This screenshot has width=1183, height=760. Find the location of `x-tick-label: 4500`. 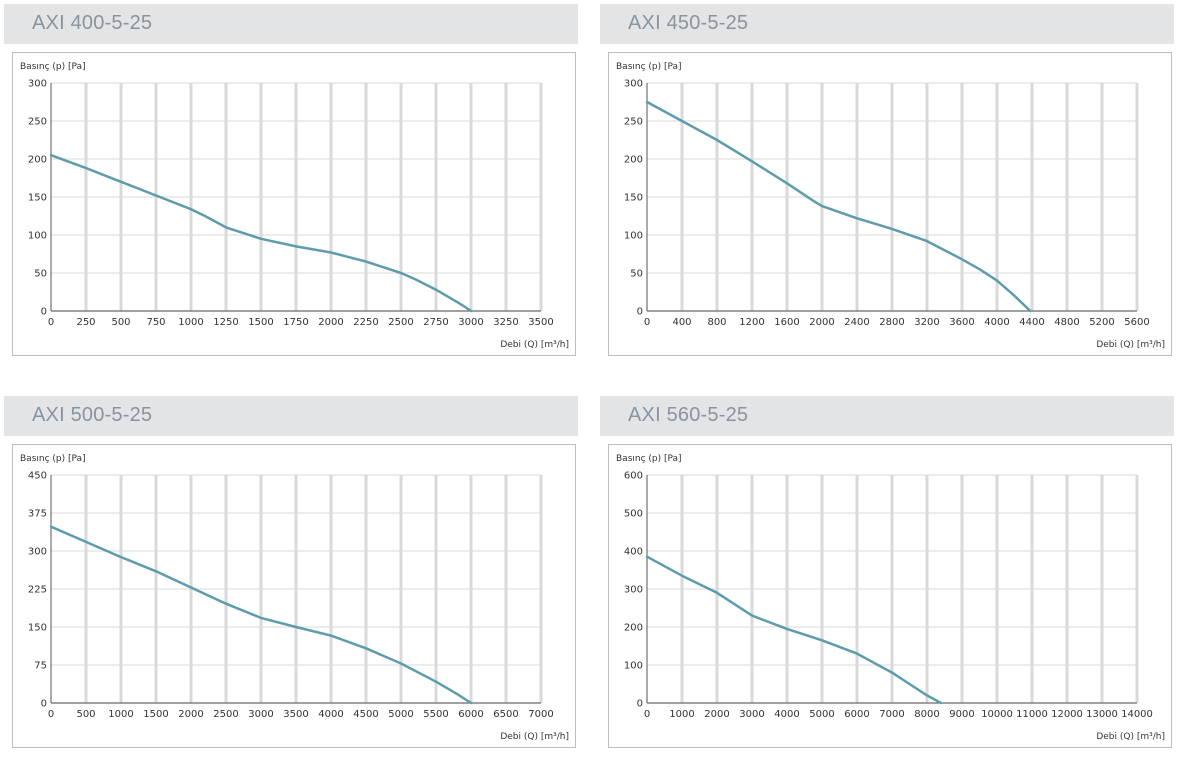

x-tick-label: 4500 is located at coordinates (365, 714).